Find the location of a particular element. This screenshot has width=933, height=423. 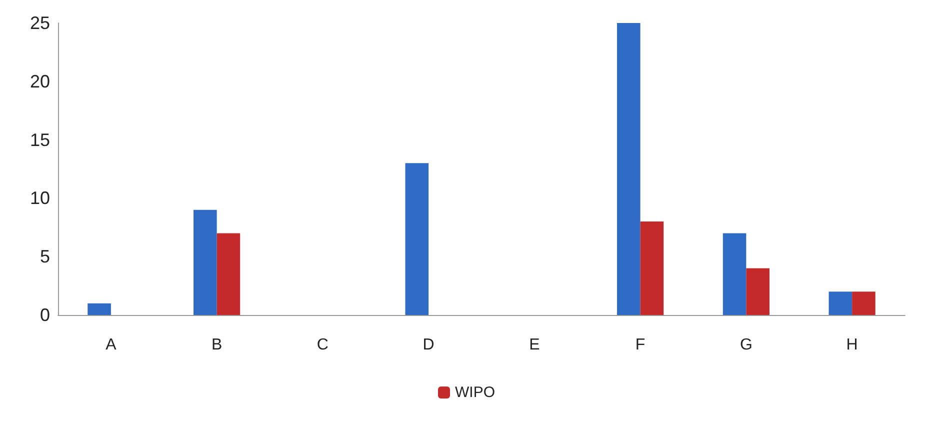

y-tick-label: 0 is located at coordinates (45, 315).